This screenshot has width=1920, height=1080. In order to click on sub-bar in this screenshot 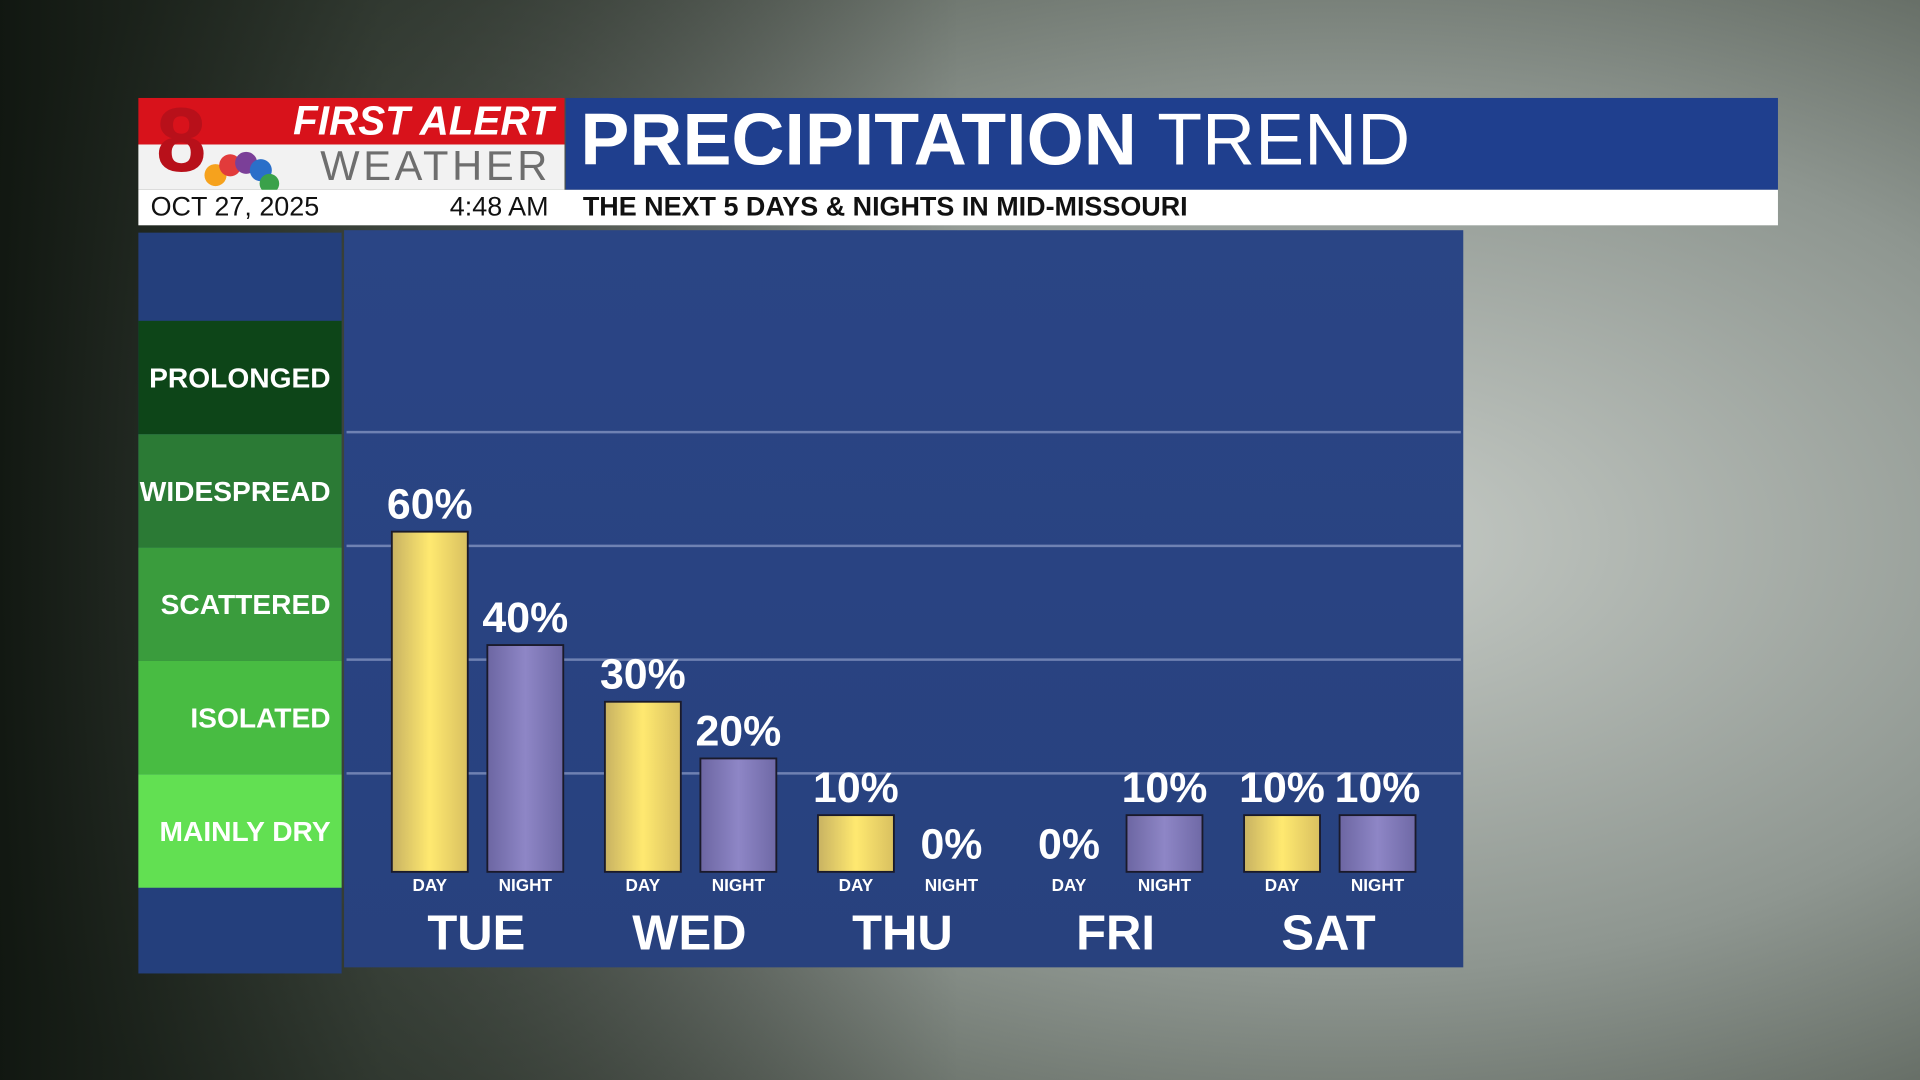, I will do `click(958, 207)`.